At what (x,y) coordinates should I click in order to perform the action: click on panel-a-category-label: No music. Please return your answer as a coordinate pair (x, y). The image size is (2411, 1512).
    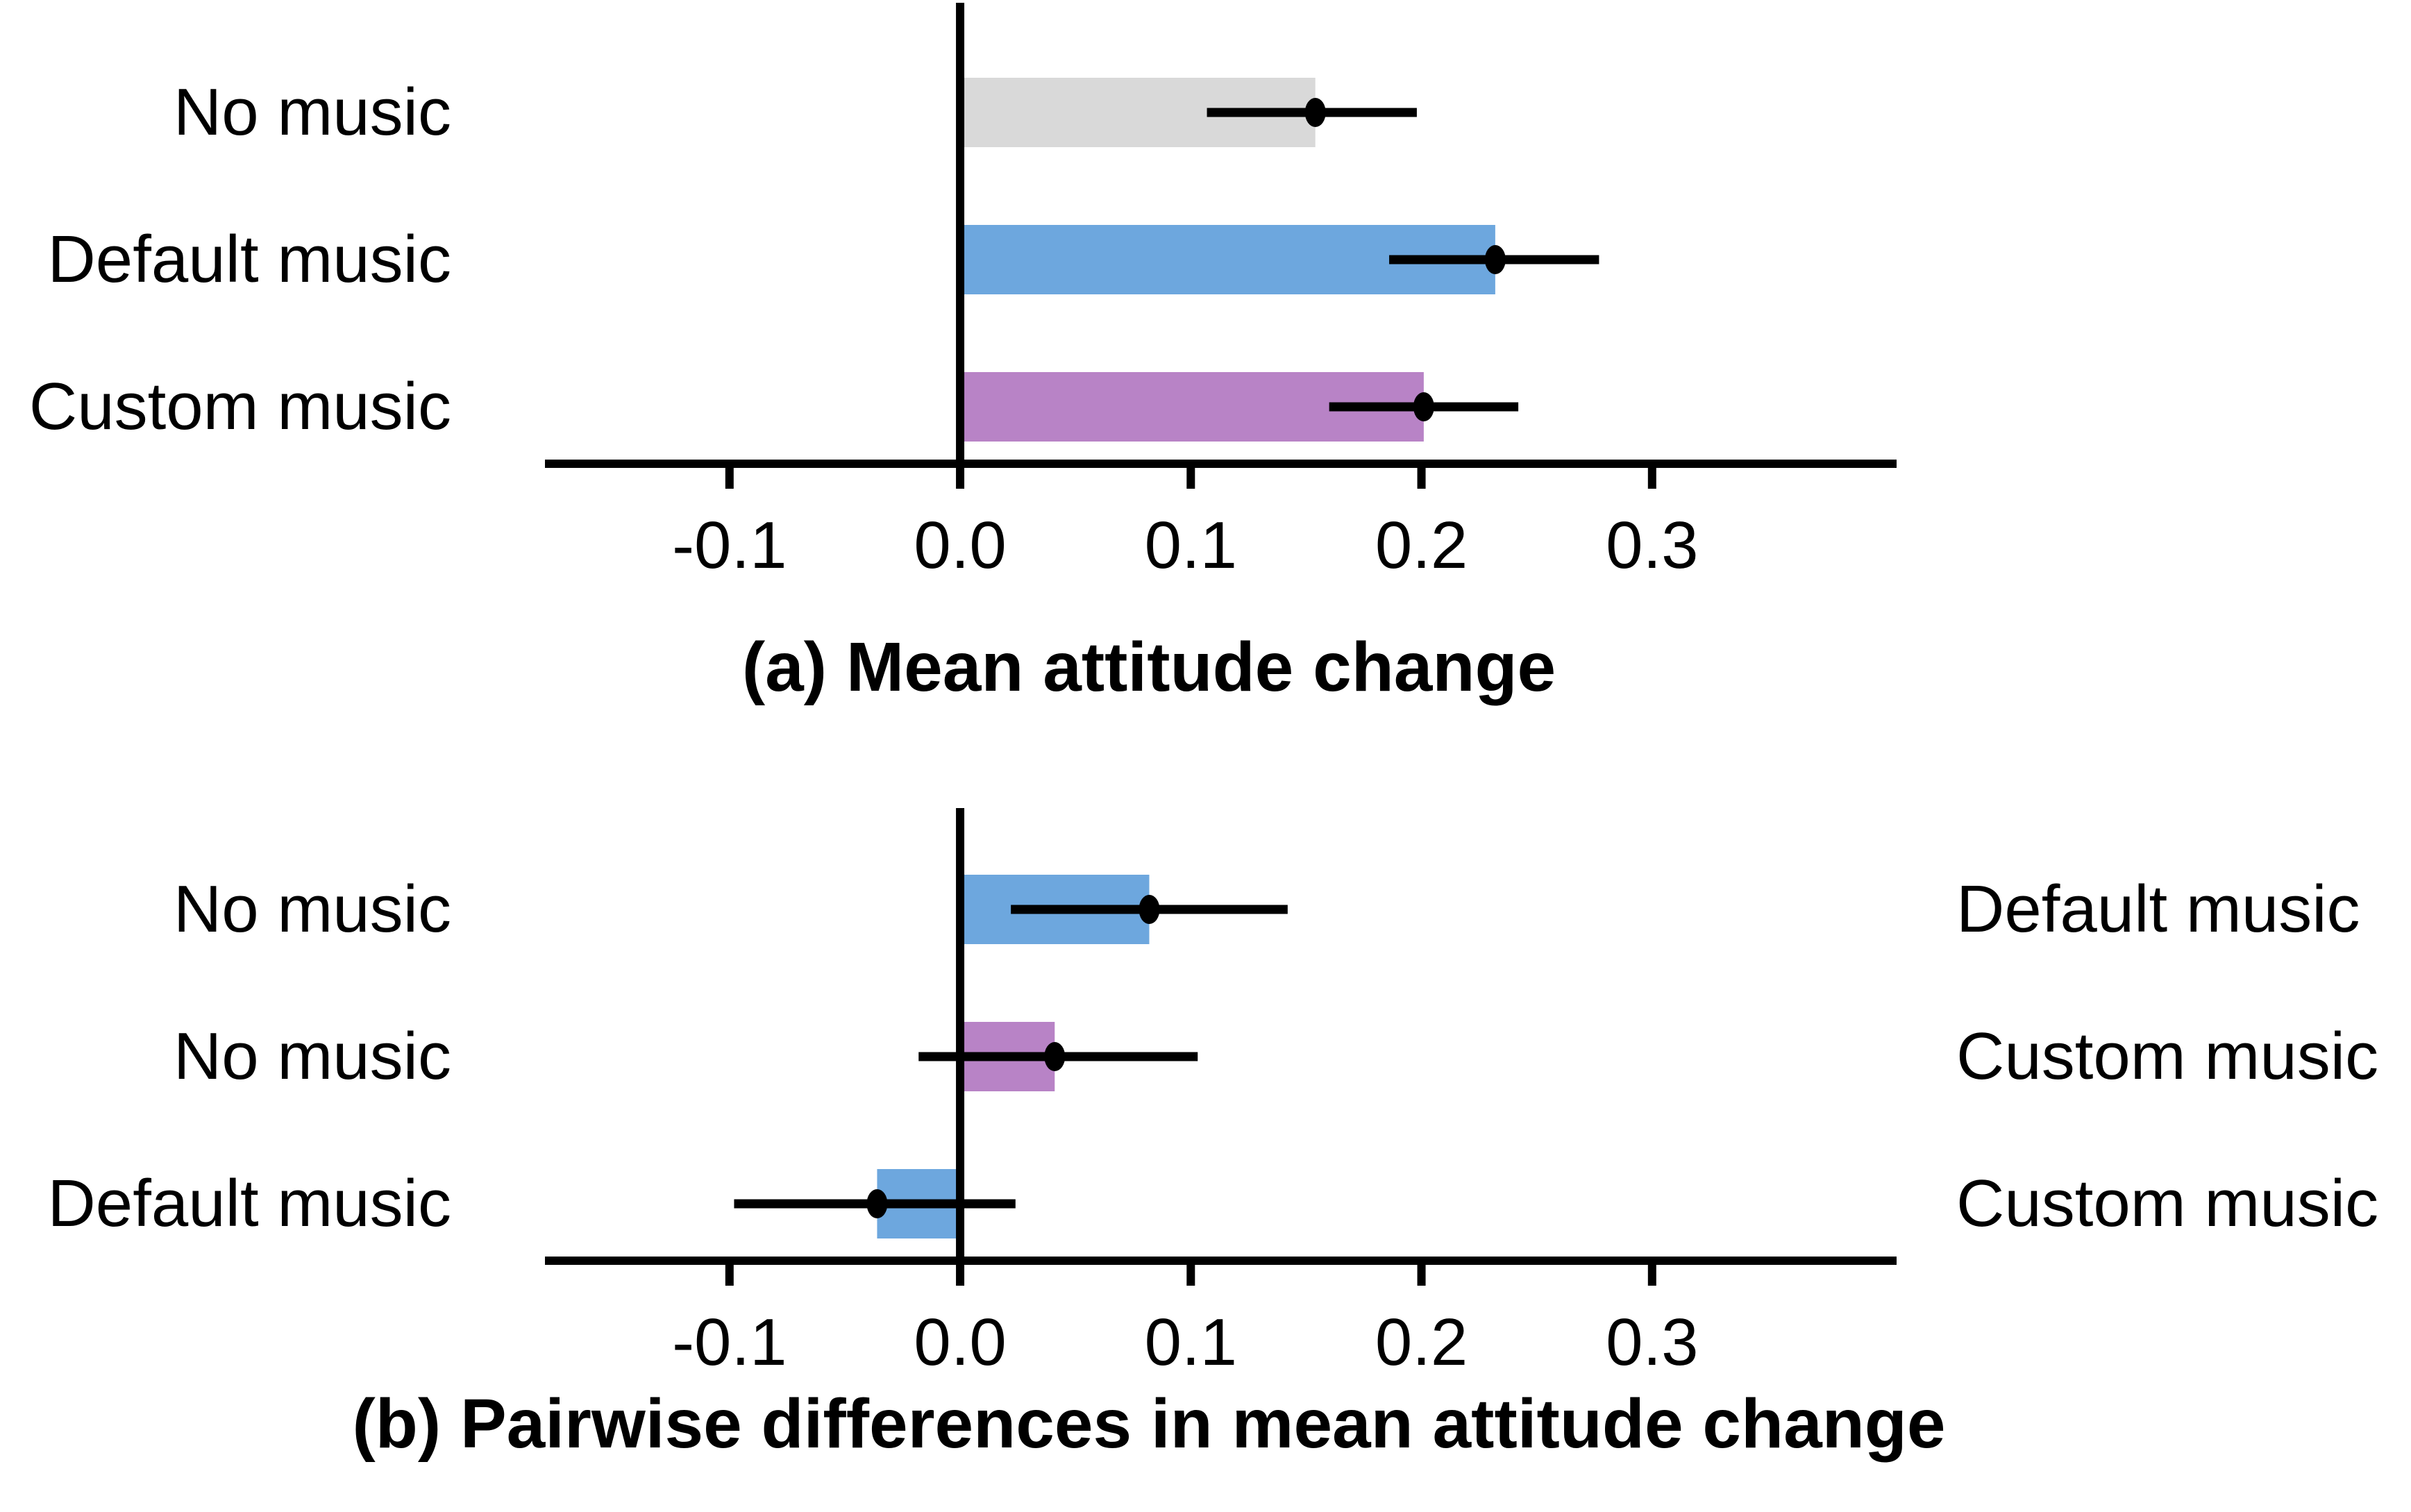
    Looking at the image, I should click on (312, 112).